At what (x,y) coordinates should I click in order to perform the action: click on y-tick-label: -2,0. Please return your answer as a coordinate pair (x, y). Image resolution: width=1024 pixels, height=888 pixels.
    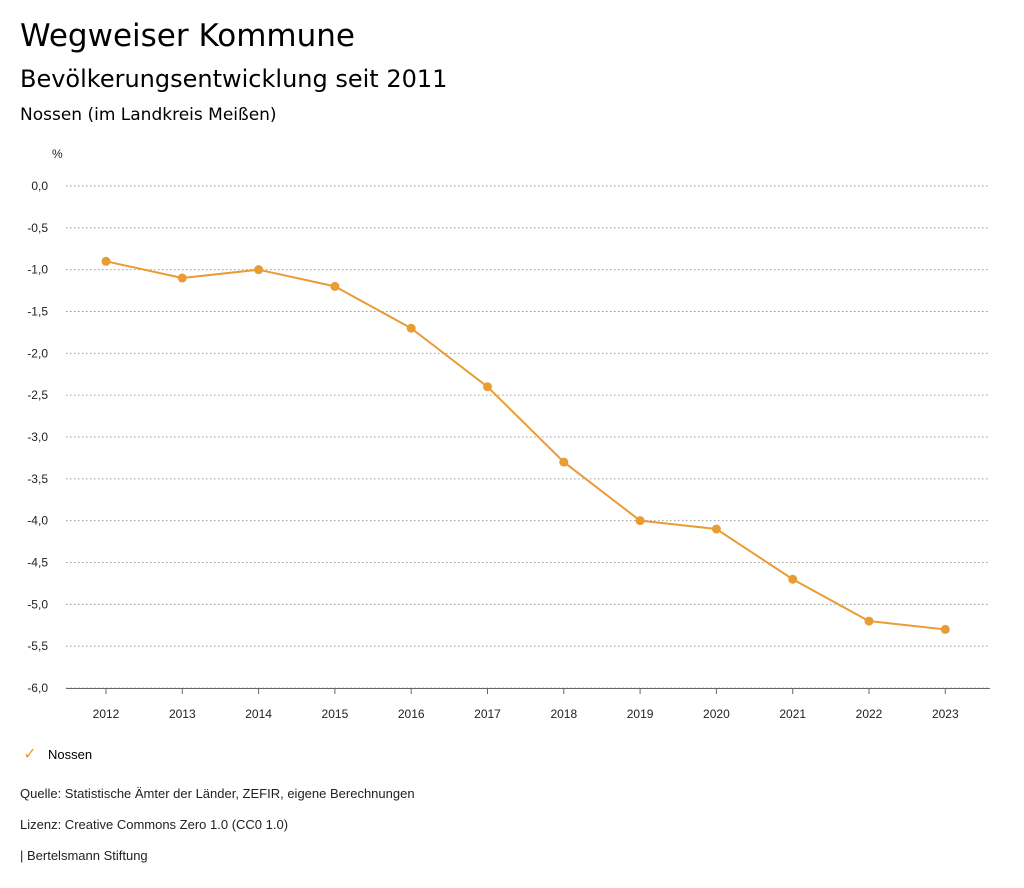
    Looking at the image, I should click on (37, 353).